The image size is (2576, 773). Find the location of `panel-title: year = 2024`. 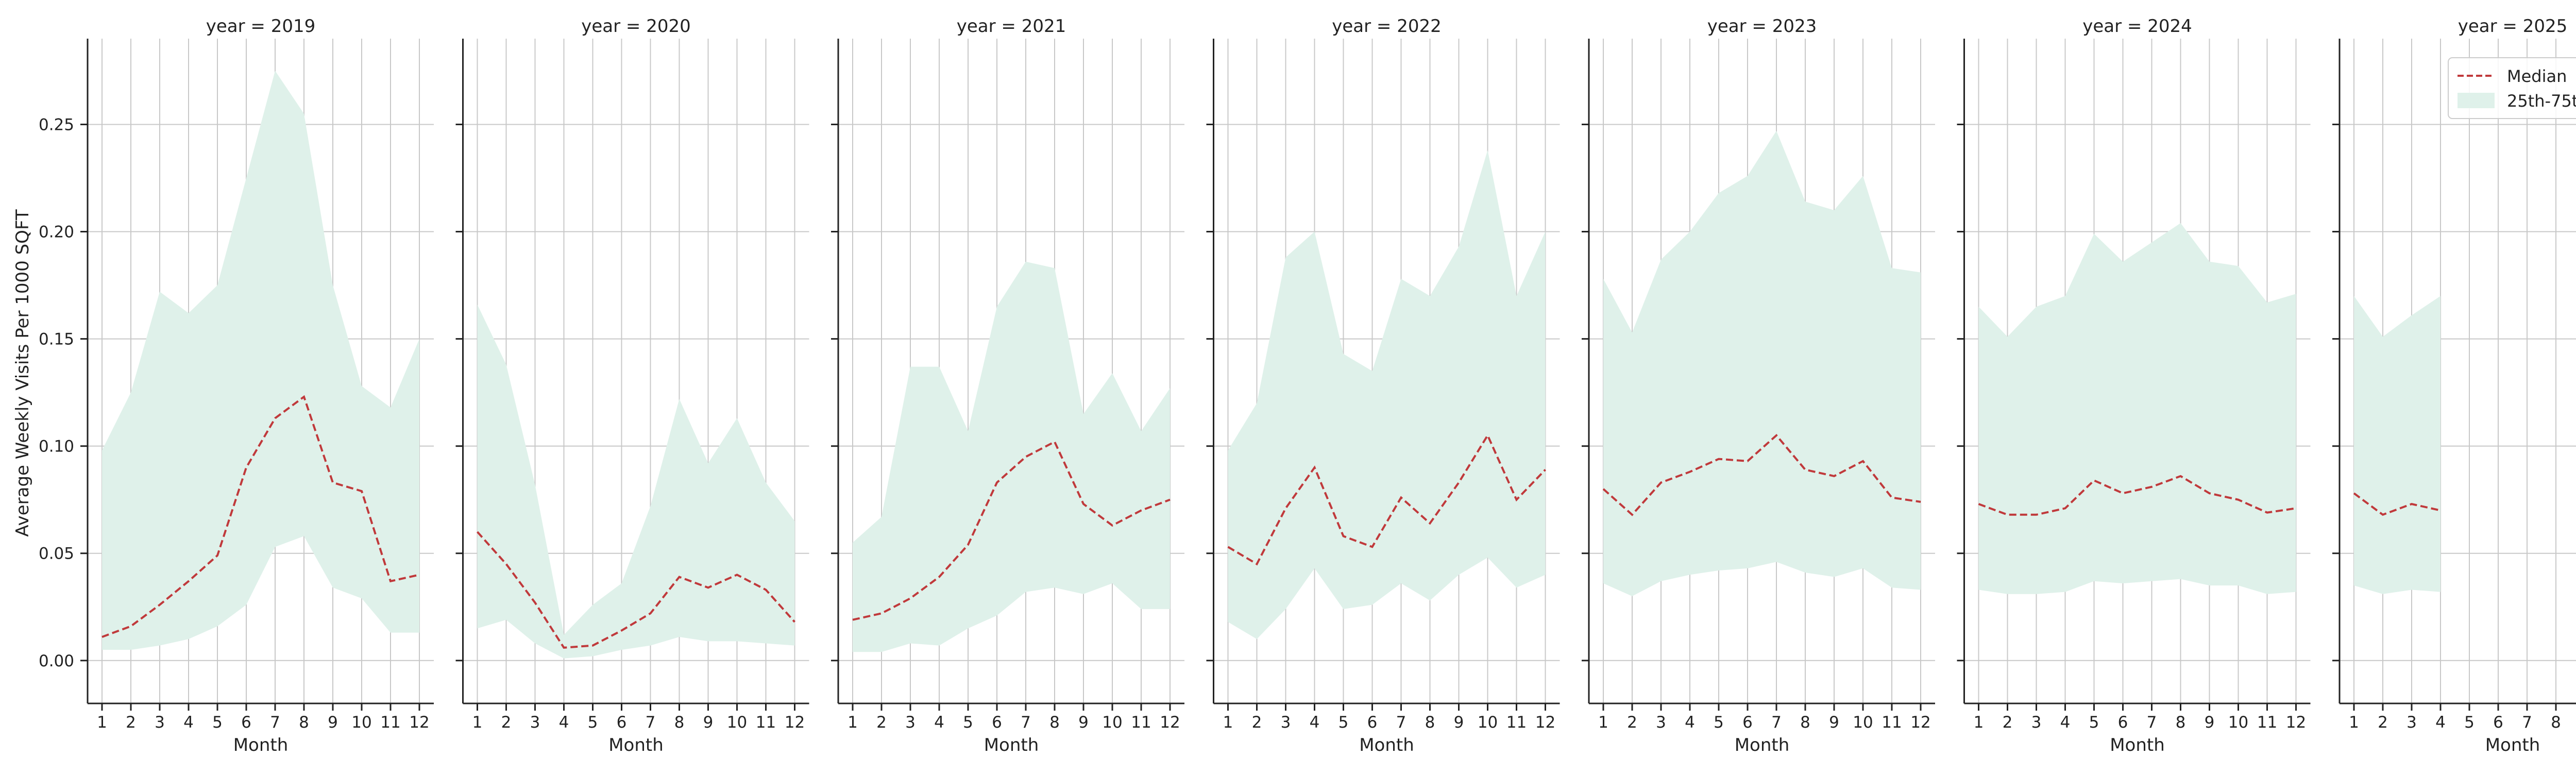

panel-title: year = 2024 is located at coordinates (2137, 26).